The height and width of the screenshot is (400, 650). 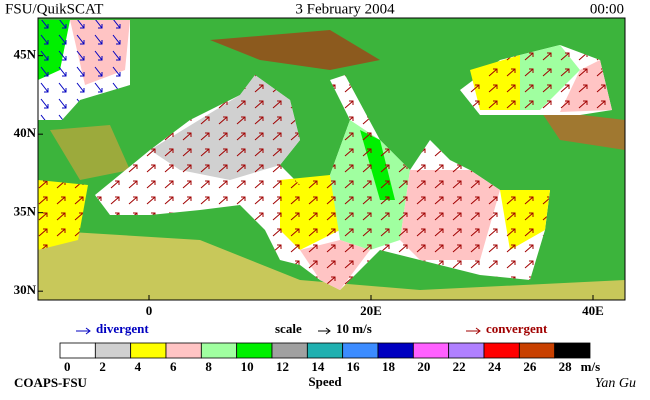 What do you see at coordinates (566, 366) in the screenshot?
I see `colorbar-label: 28` at bounding box center [566, 366].